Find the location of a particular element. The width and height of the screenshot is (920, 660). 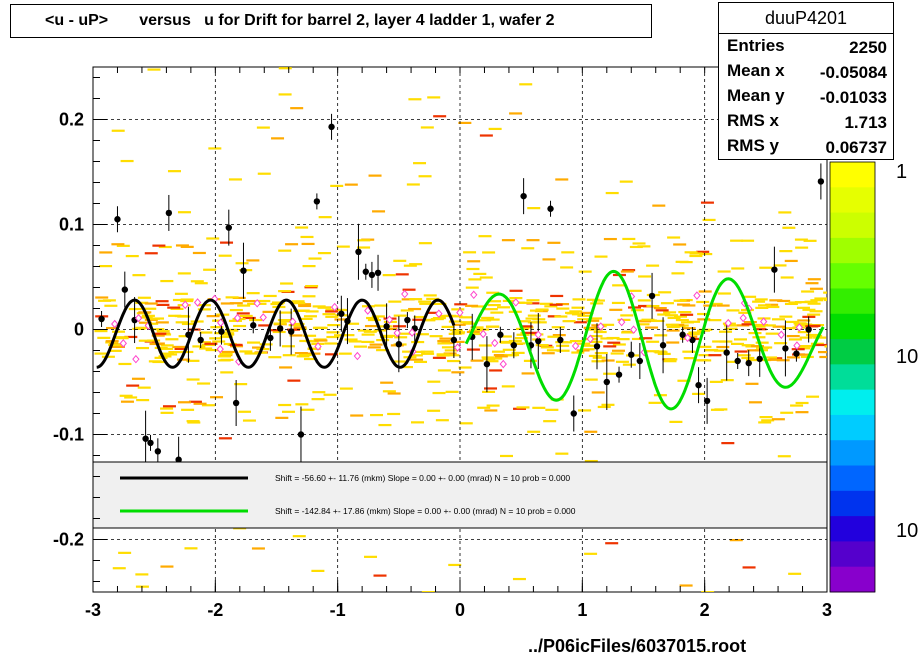

fit-curve-green is located at coordinates (644, 340).